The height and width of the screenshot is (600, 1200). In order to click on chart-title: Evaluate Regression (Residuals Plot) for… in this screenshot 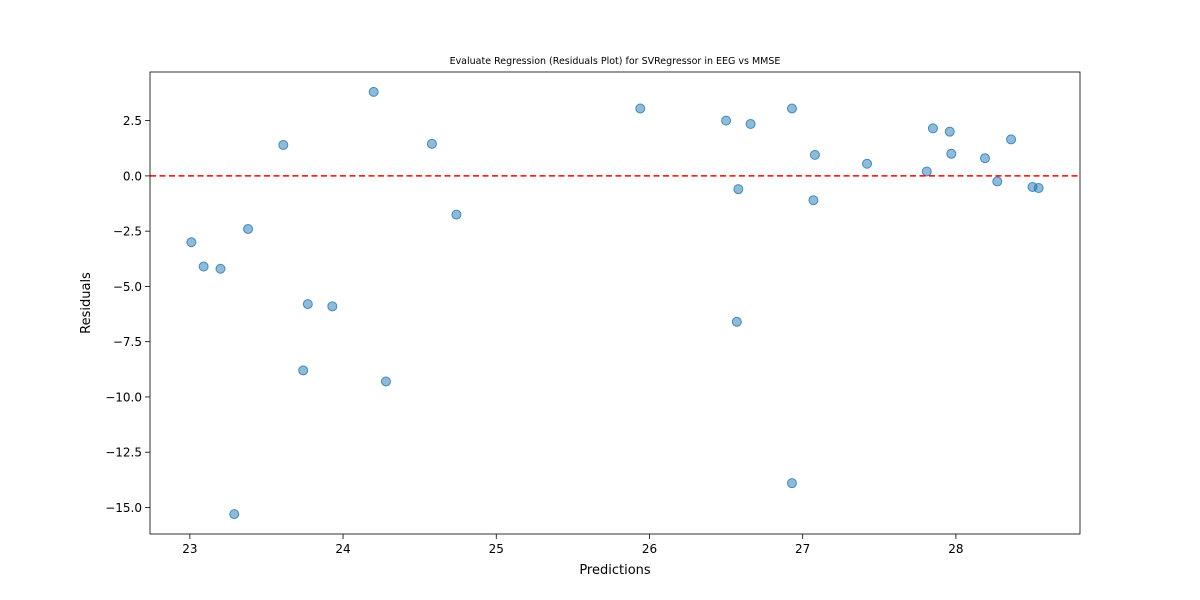, I will do `click(615, 61)`.